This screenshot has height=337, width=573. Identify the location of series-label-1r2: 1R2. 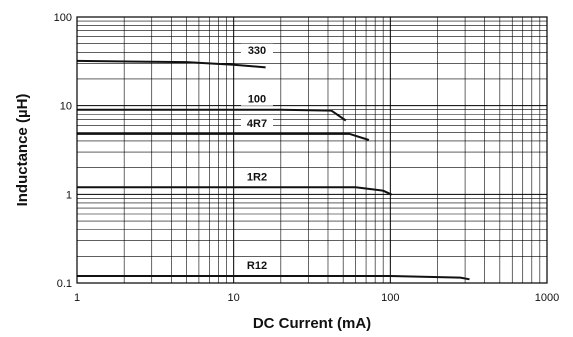
(257, 177).